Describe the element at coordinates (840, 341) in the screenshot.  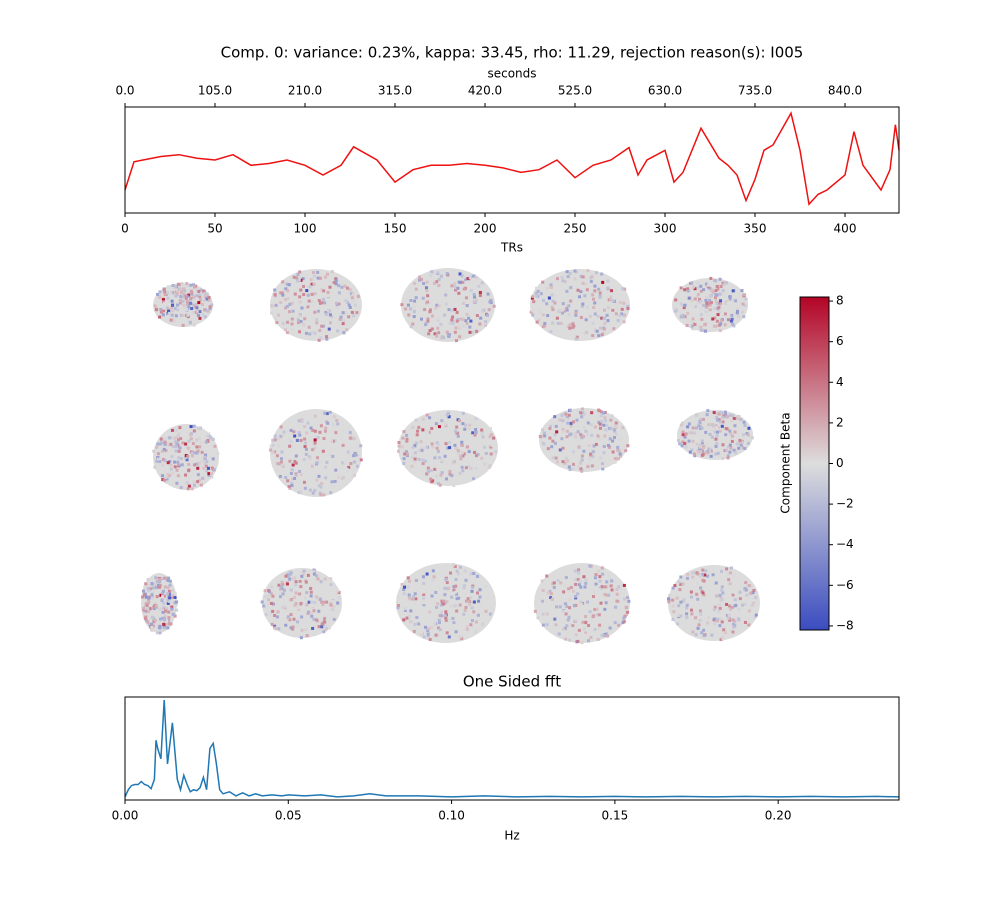
I see `colorbar-tick-label: 6` at that location.